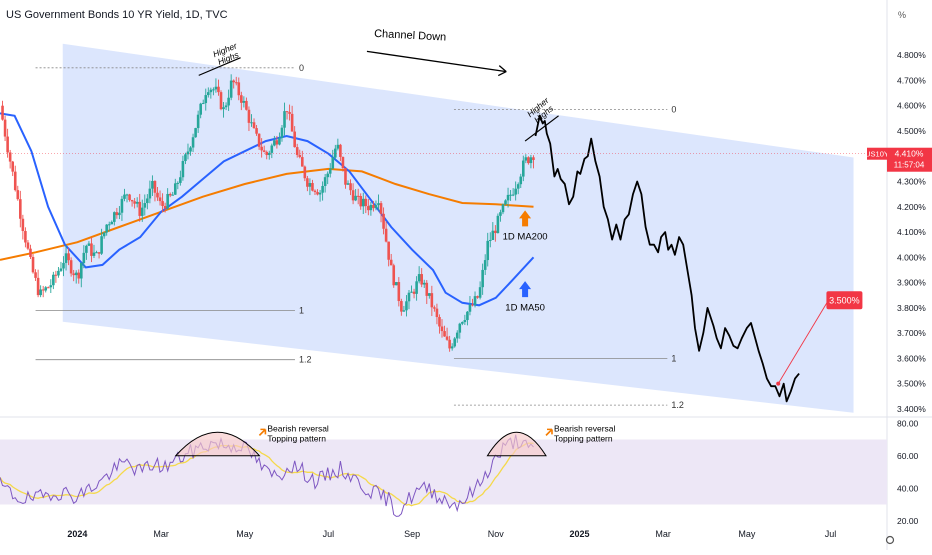 Image resolution: width=932 pixels, height=555 pixels. What do you see at coordinates (410, 36) in the screenshot?
I see `channel-down-label: Channel Down` at bounding box center [410, 36].